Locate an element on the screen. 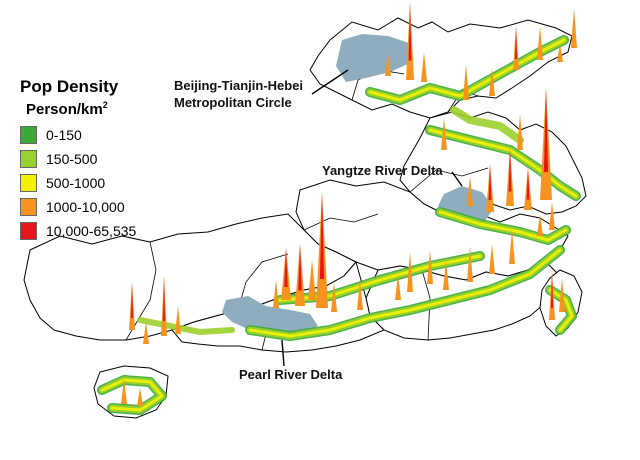 This screenshot has width=640, height=460. yangtze-annotation: Yangtze River Delta is located at coordinates (382, 170).